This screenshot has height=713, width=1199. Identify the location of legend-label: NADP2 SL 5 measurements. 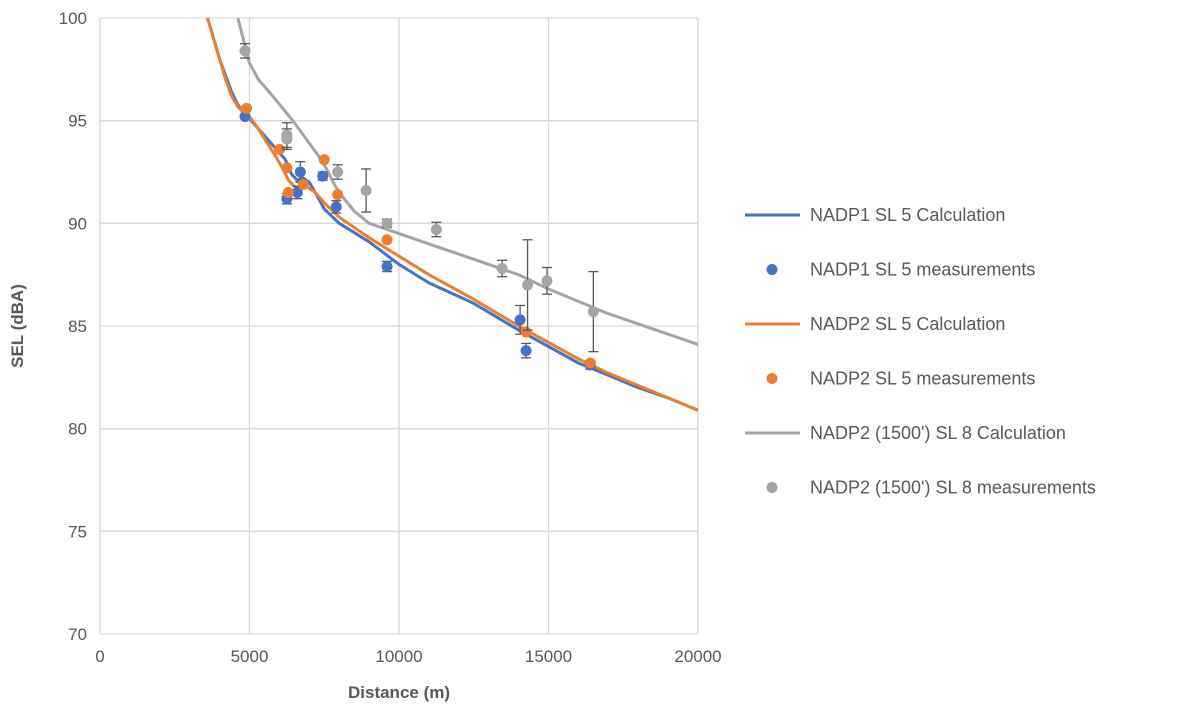
(922, 379).